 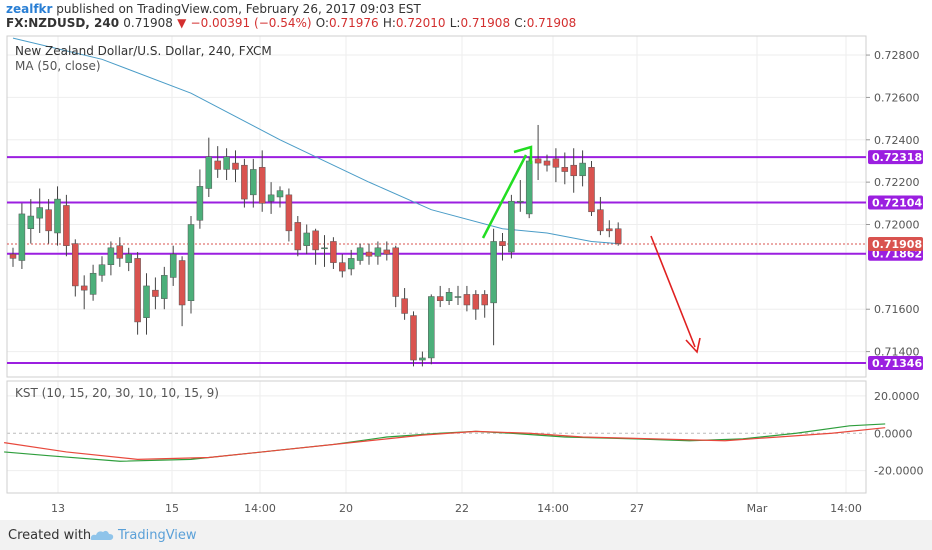 What do you see at coordinates (897, 182) in the screenshot?
I see `y-tick-label: 0.72200` at bounding box center [897, 182].